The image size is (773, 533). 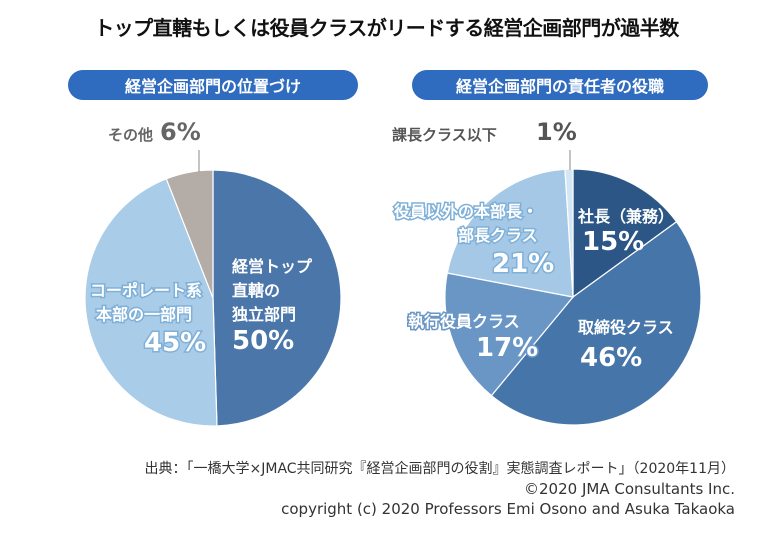 What do you see at coordinates (626, 327) in the screenshot?
I see `slice-label: 取締役クラス` at bounding box center [626, 327].